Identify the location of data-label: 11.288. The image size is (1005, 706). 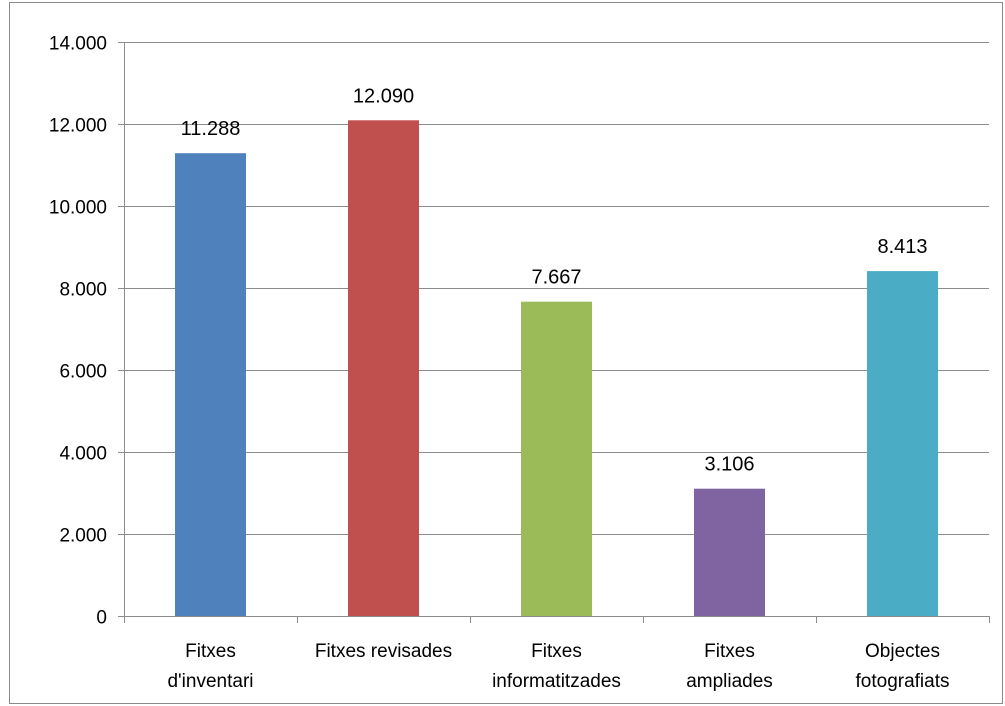
(211, 129).